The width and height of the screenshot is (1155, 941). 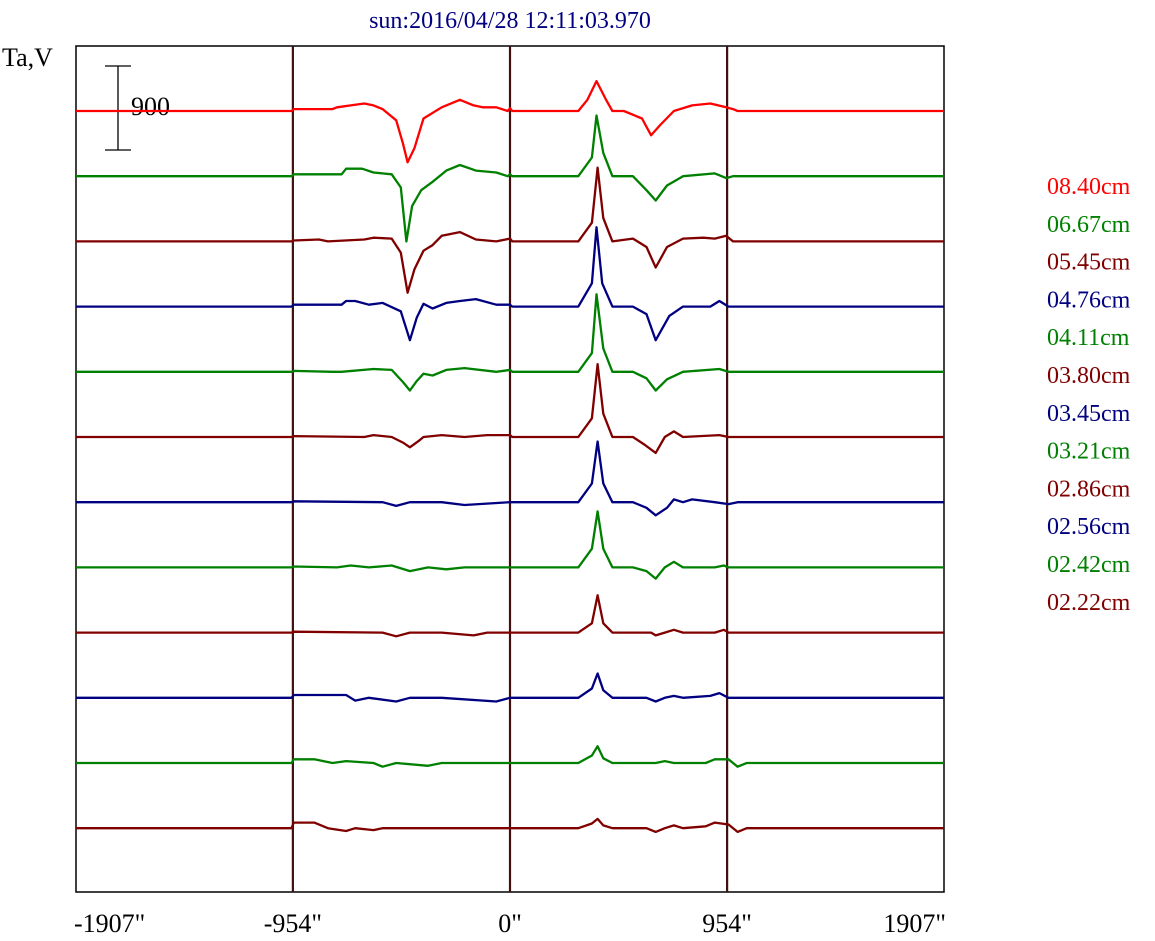 I want to click on series-line-04.11cm, so click(x=510, y=342).